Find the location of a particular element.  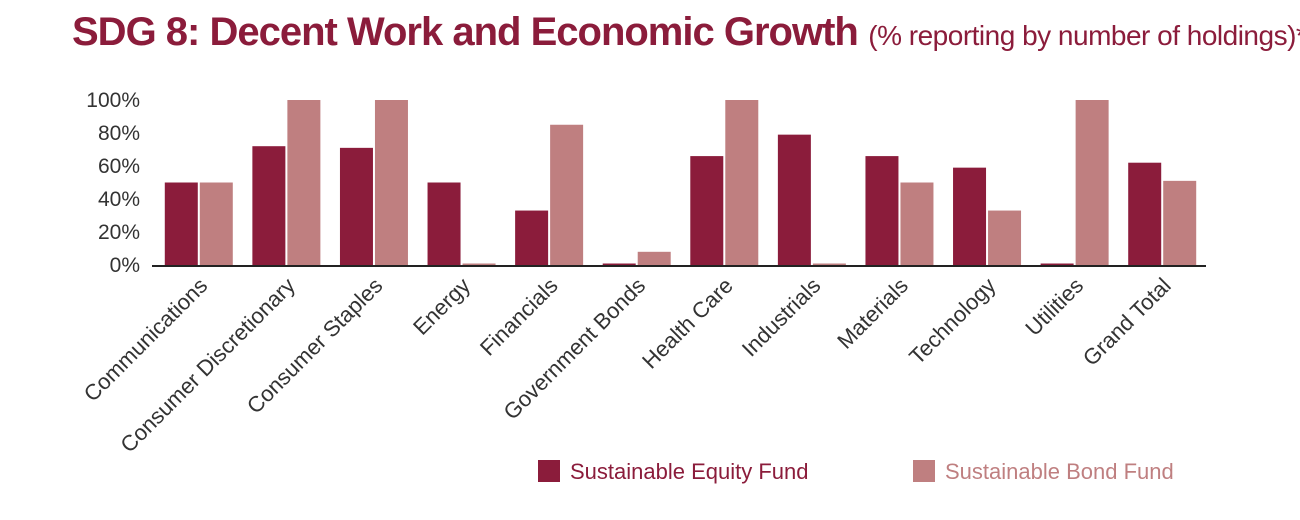

x-category-label: Utilities is located at coordinates (1054, 307).